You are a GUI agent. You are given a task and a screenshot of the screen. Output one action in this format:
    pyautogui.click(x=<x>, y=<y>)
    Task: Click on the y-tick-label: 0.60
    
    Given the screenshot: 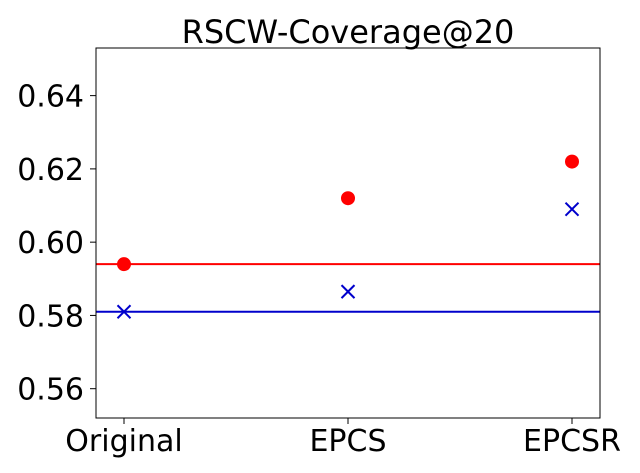 What is the action you would take?
    pyautogui.click(x=50, y=243)
    